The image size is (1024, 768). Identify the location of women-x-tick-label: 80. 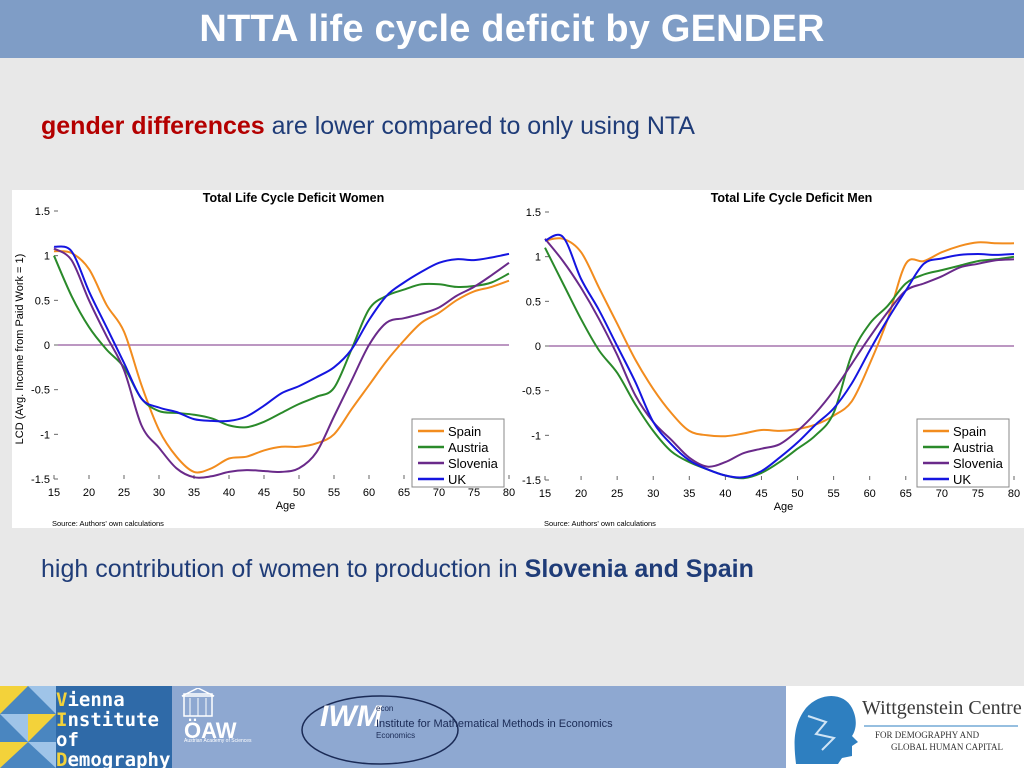
(509, 493).